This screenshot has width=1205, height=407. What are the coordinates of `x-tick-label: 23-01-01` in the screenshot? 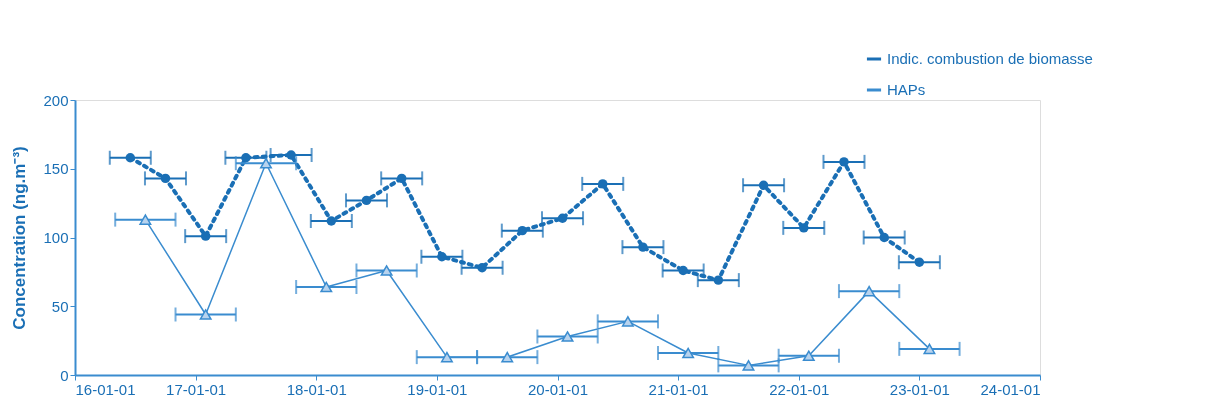 It's located at (919, 389).